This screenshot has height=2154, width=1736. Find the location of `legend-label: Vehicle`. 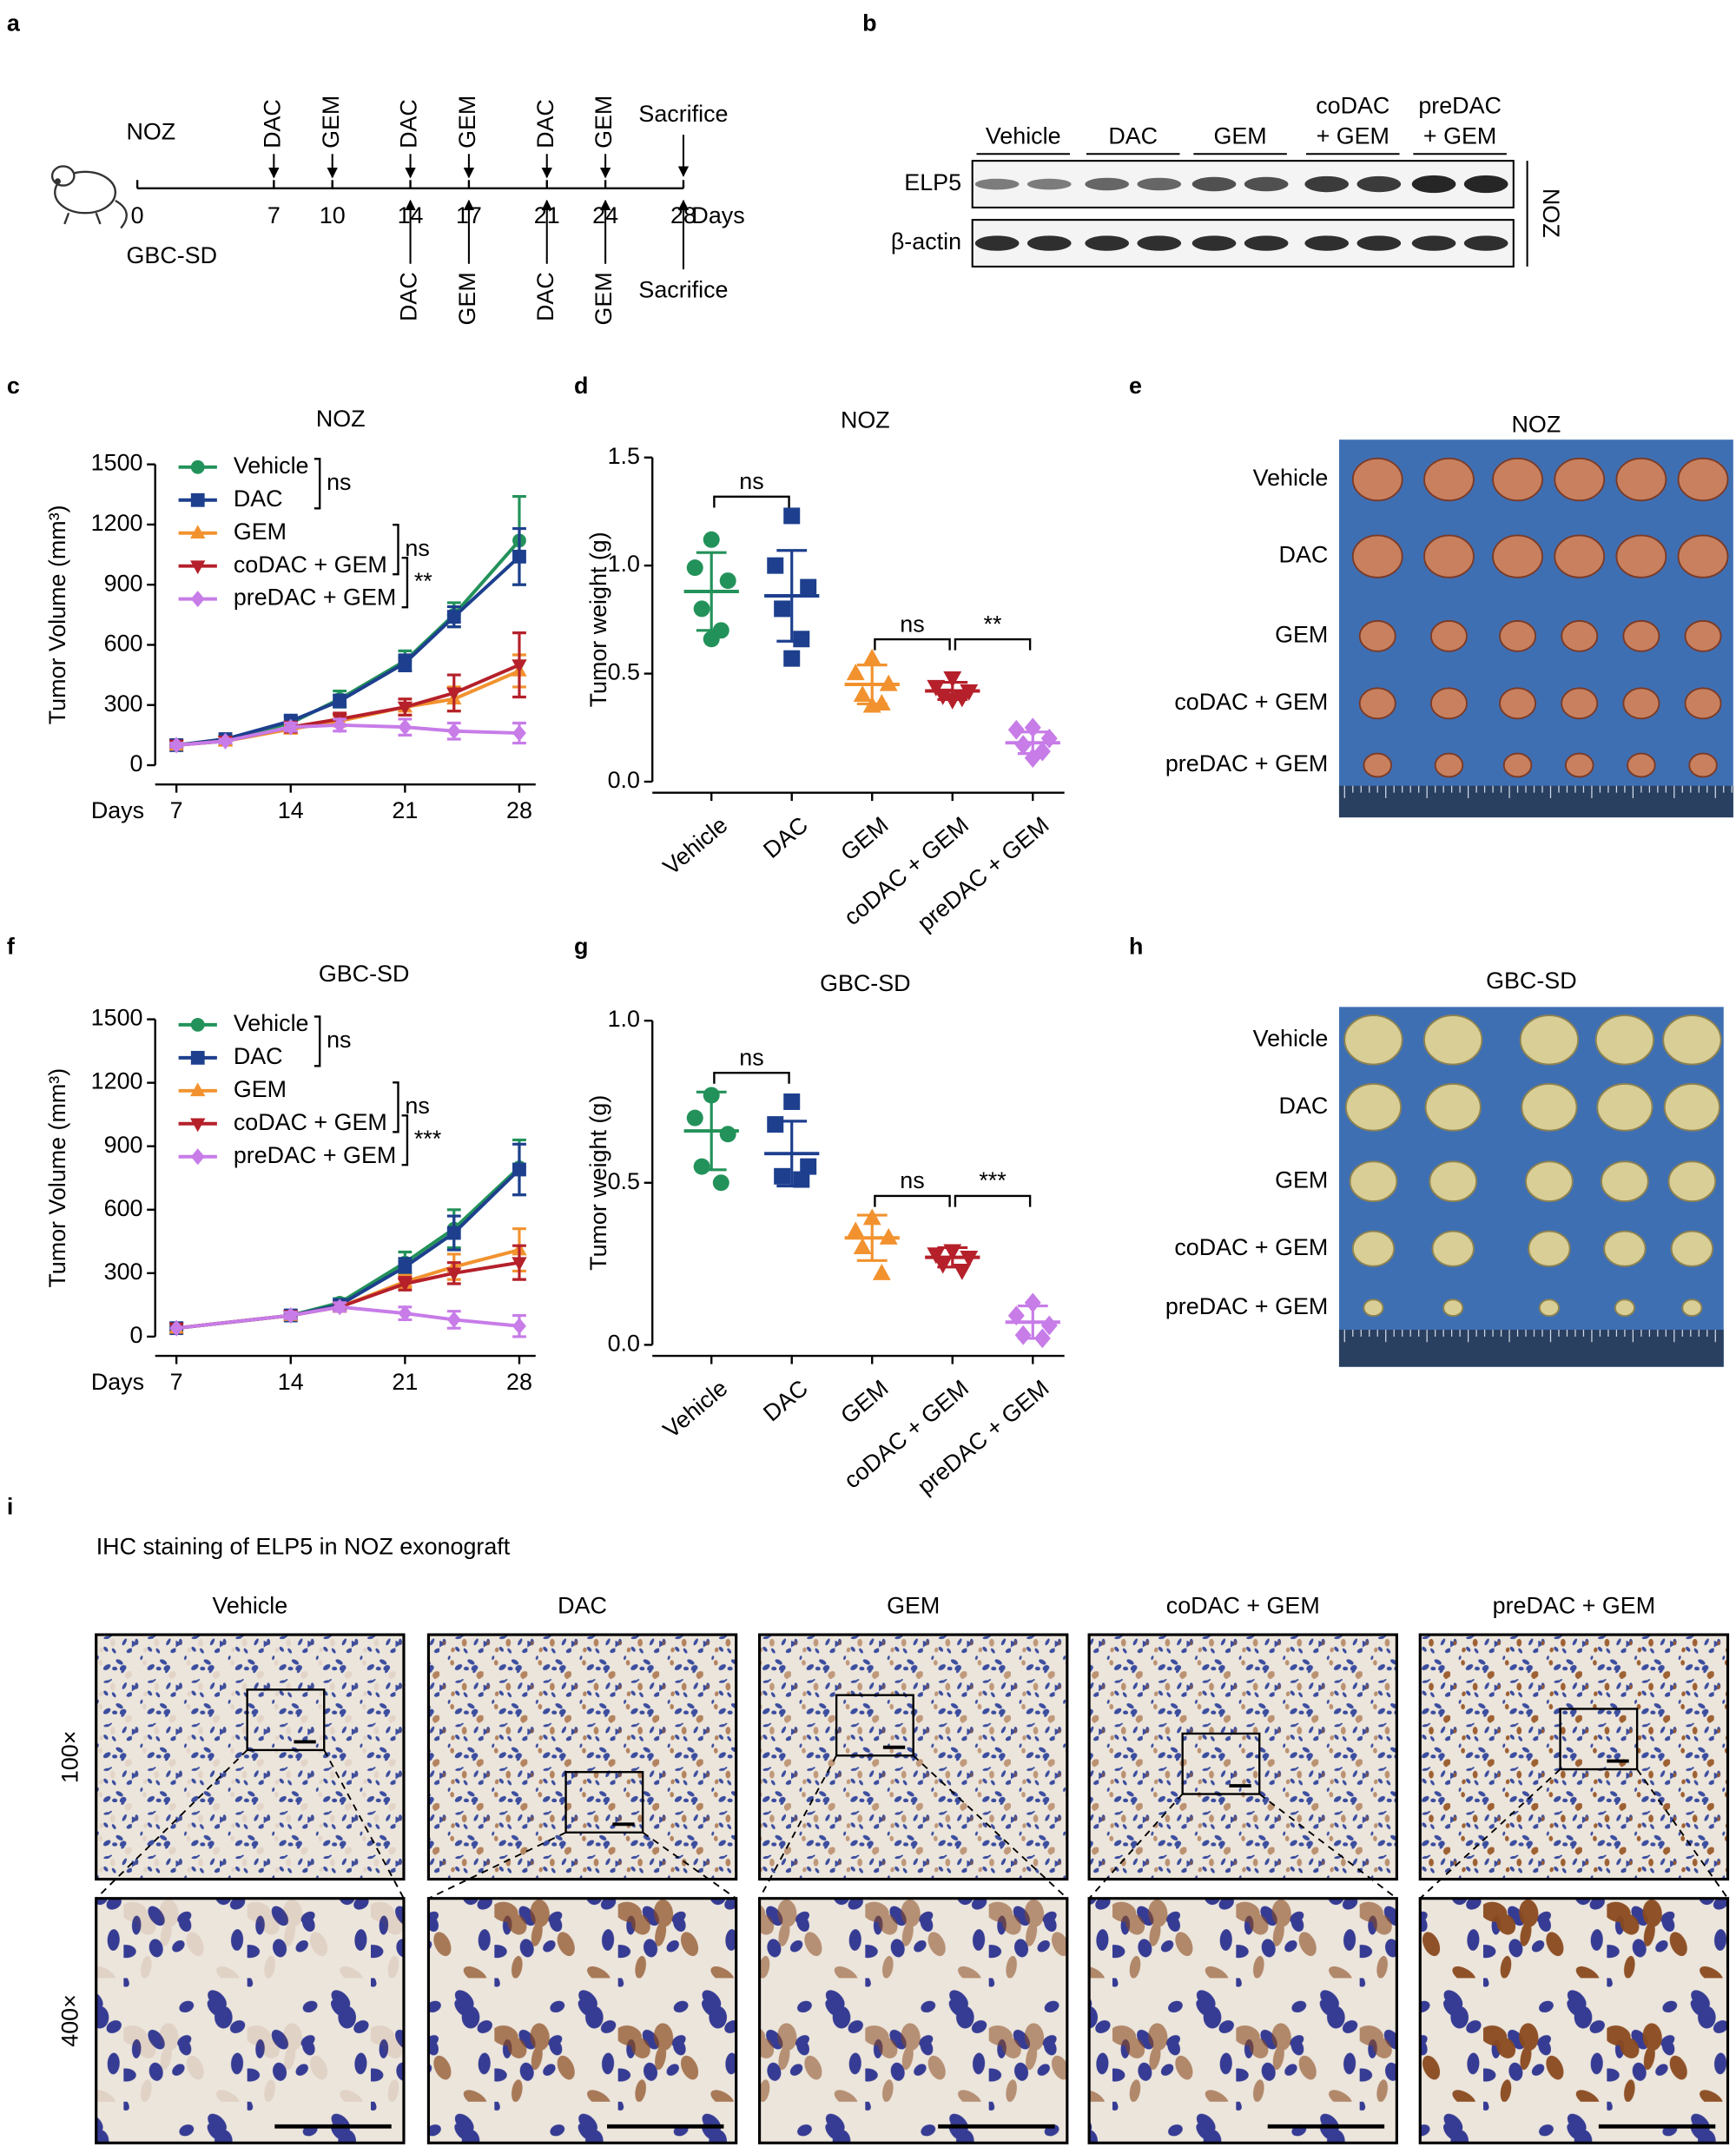

legend-label: Vehicle is located at coordinates (271, 1023).